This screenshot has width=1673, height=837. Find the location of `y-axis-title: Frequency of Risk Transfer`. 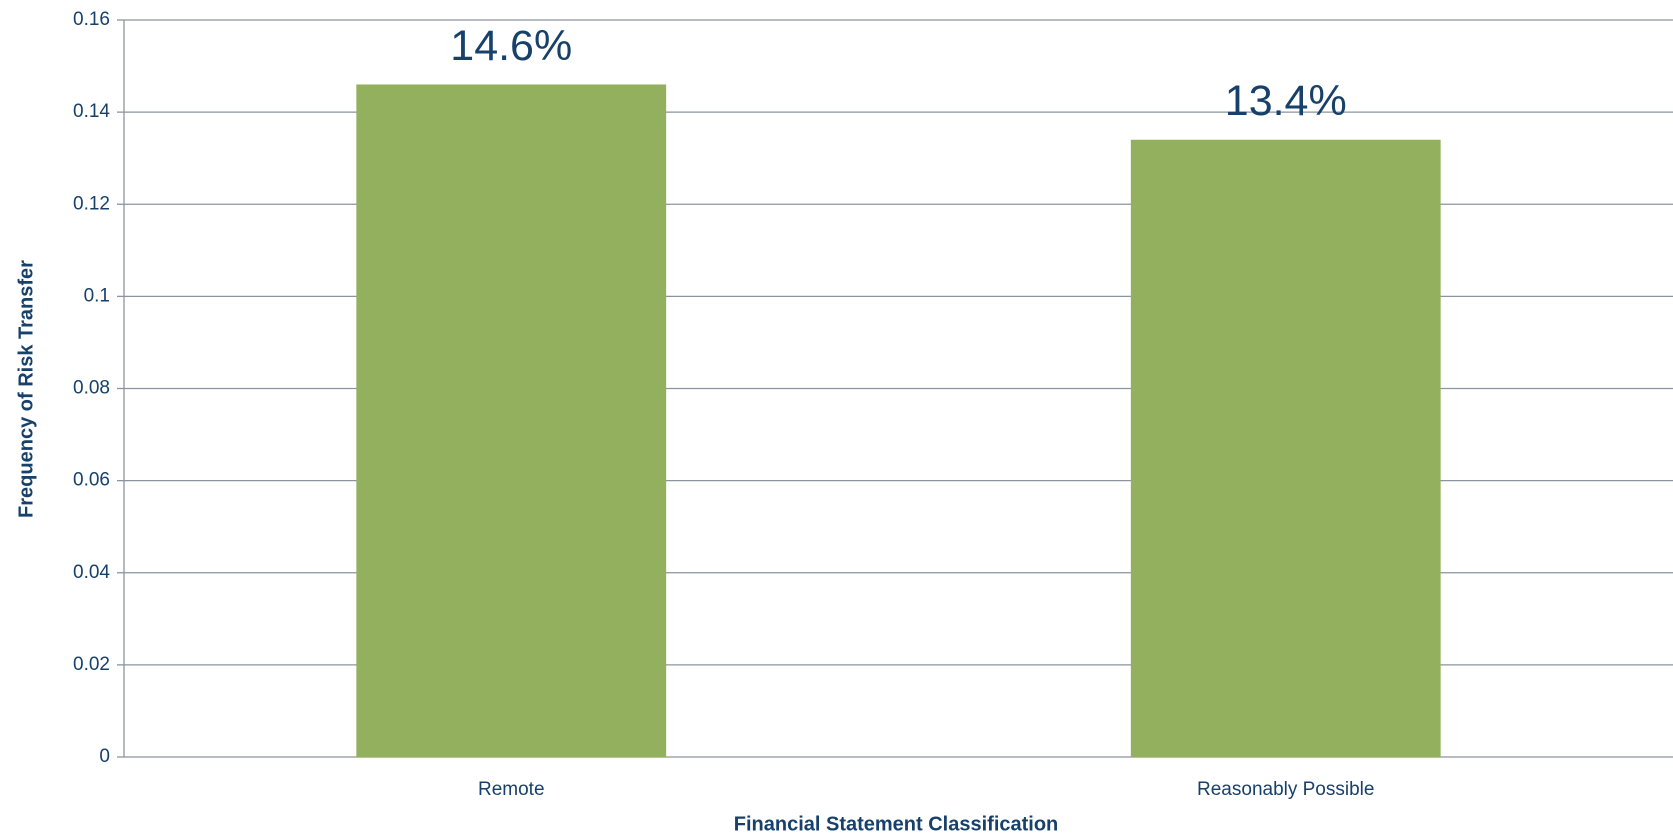

y-axis-title: Frequency of Risk Transfer is located at coordinates (26, 389).